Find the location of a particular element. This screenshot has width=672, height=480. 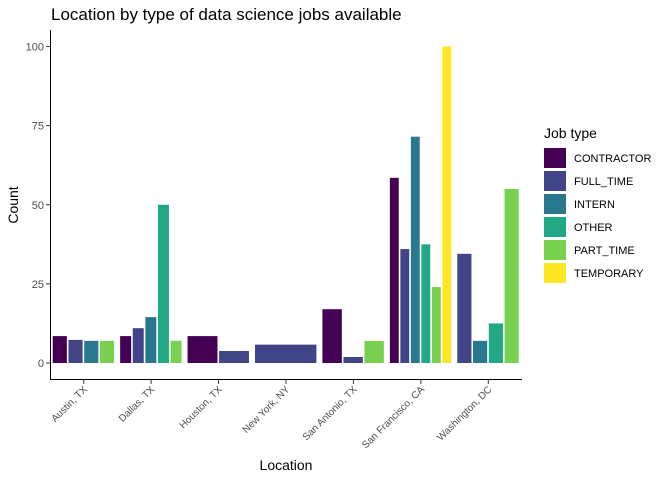

y-tick-label: 50 is located at coordinates (38, 206).